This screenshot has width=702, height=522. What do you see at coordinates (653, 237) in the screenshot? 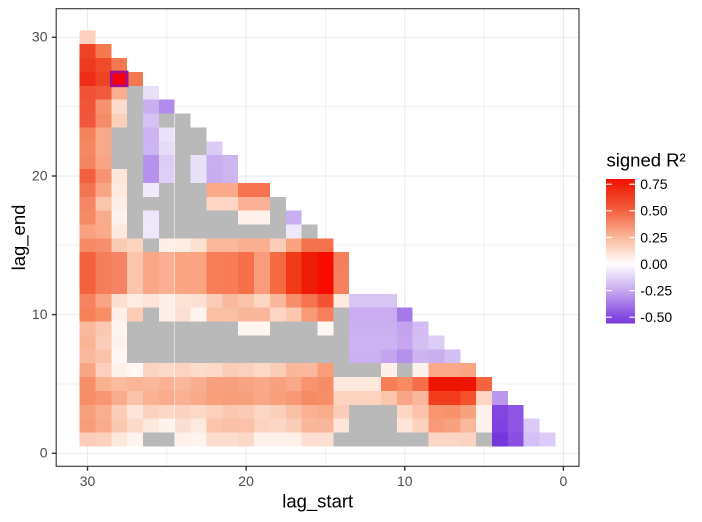
I see `svg-text: 0.25` at bounding box center [653, 237].